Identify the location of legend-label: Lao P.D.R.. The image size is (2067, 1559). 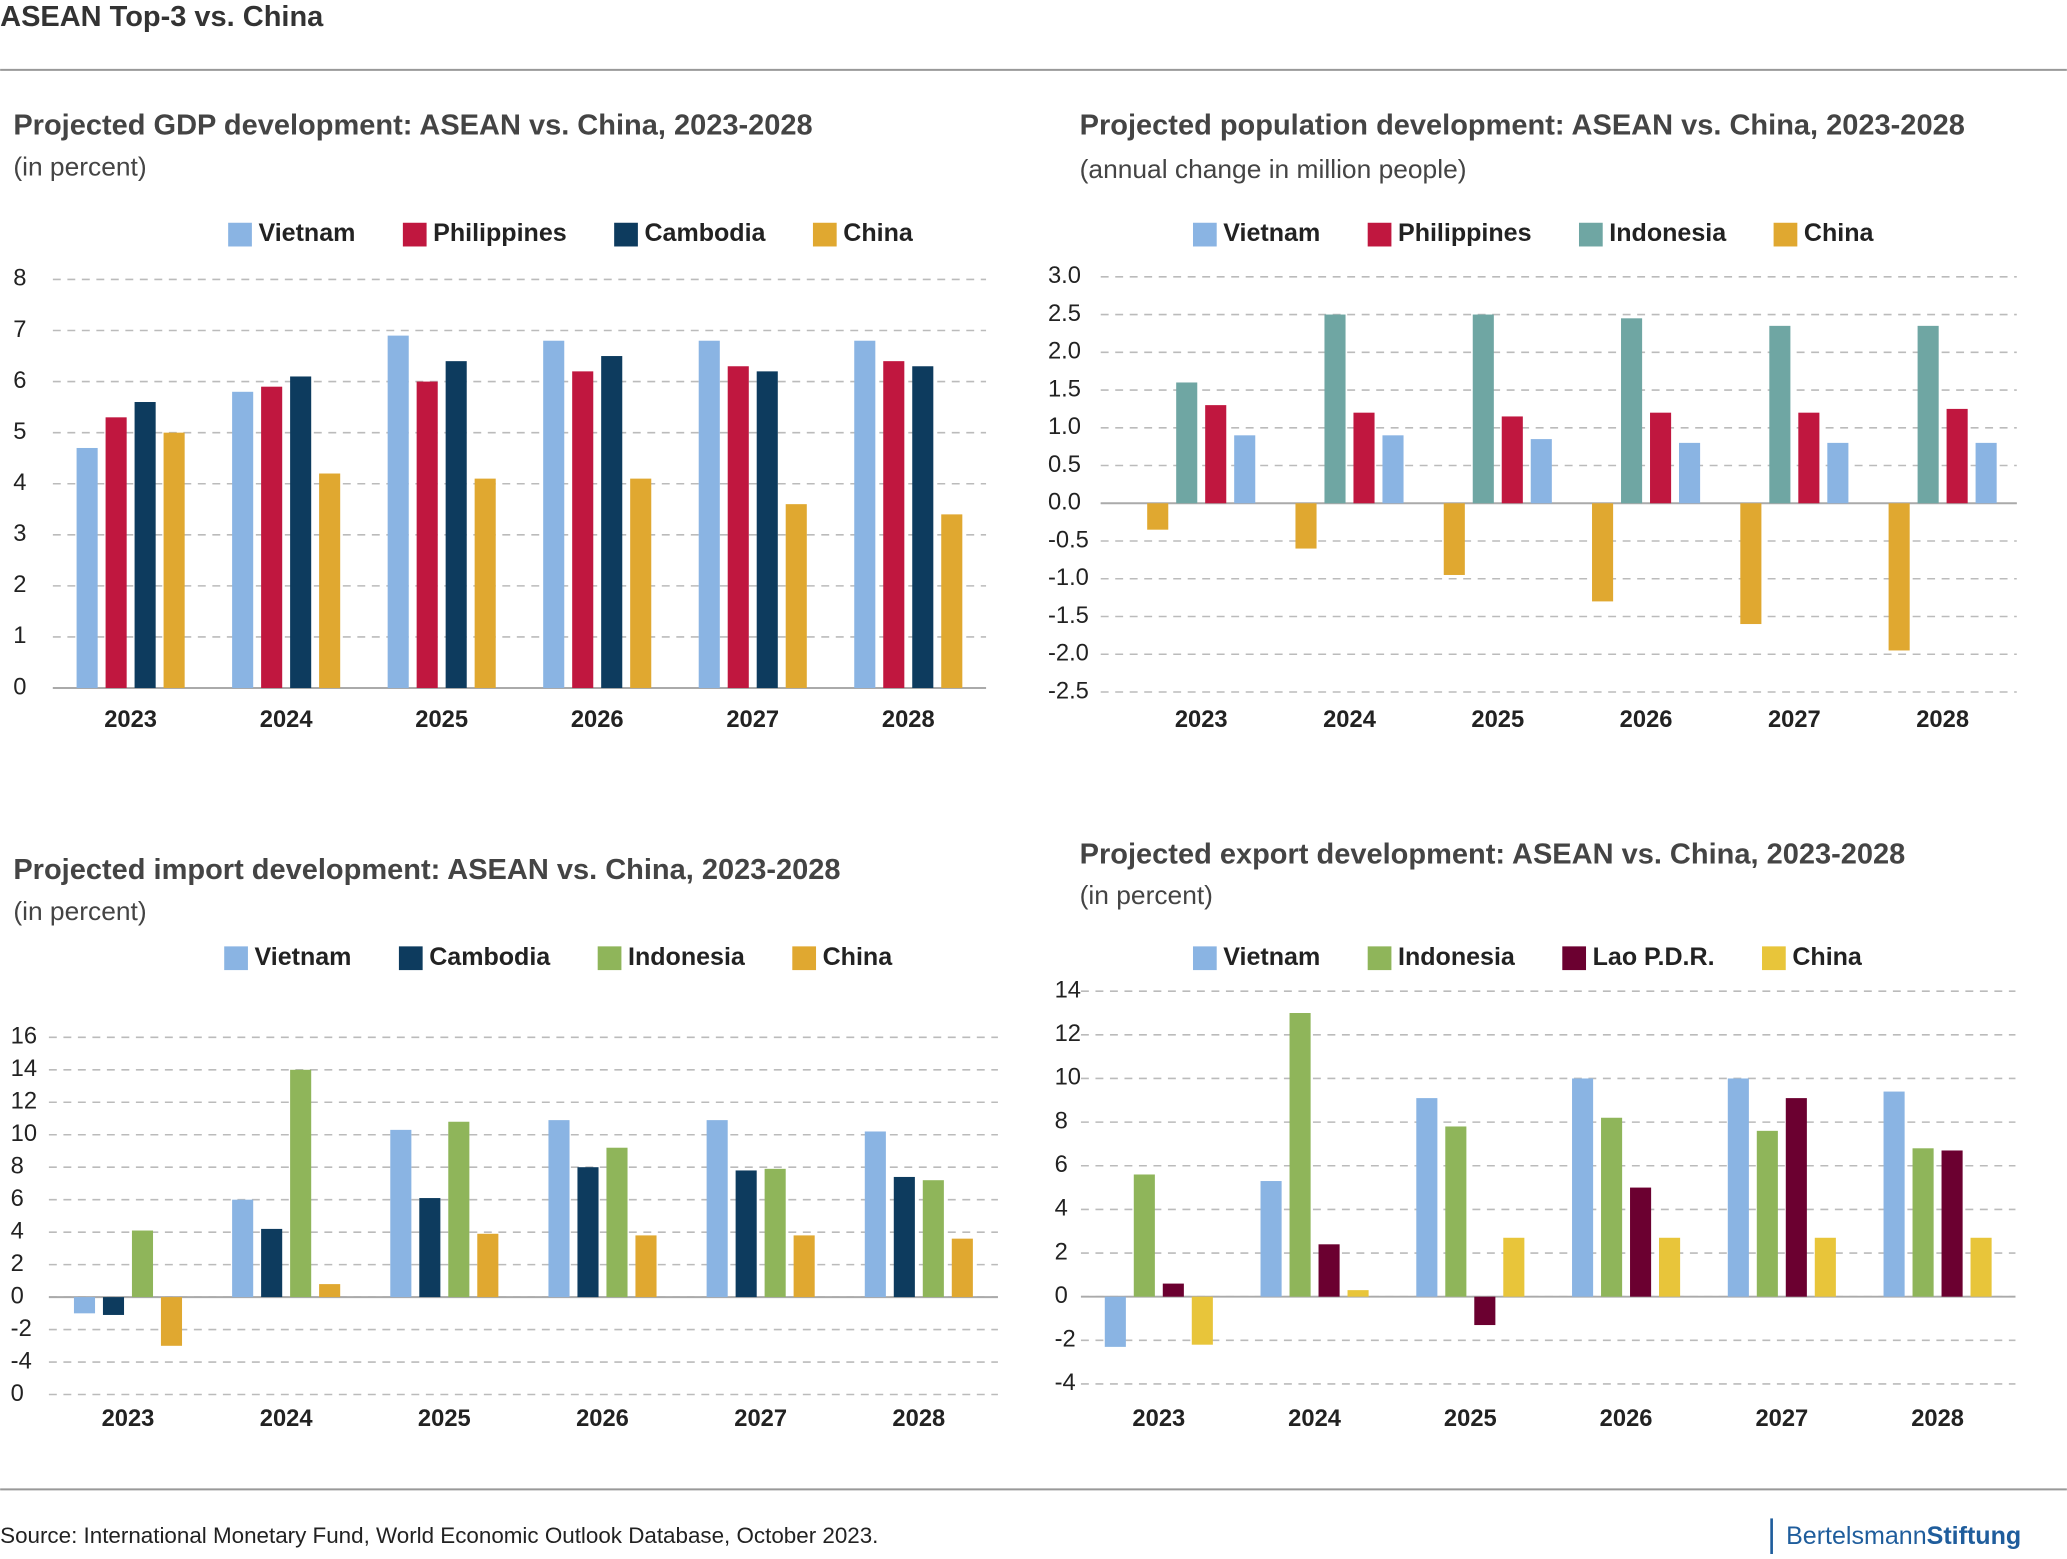
(1654, 957).